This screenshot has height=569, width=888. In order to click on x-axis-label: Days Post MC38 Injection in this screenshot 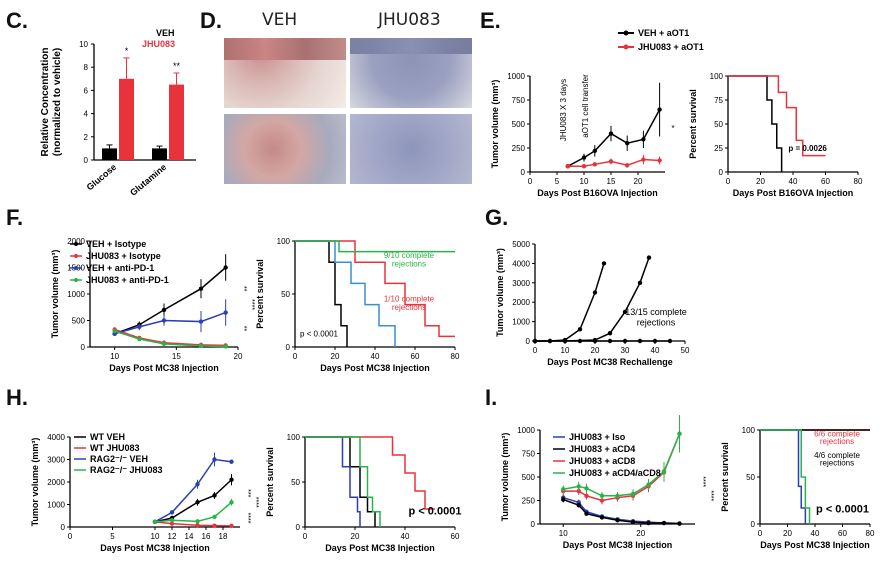, I will do `click(380, 548)`.